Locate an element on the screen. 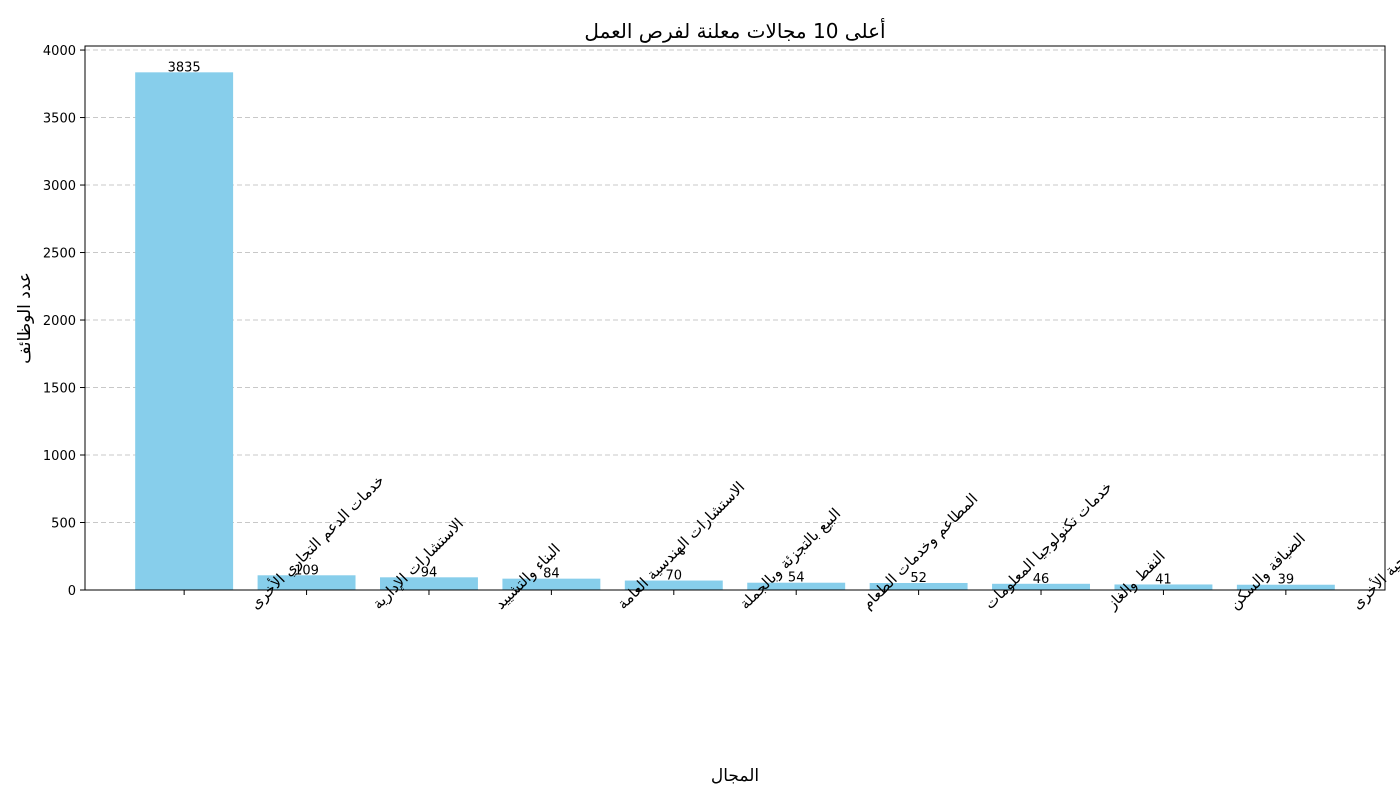  y-tick-label: 0 is located at coordinates (72, 591).